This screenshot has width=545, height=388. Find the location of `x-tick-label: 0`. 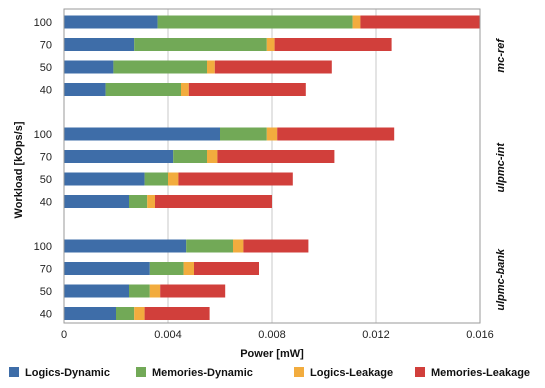

x-tick-label: 0 is located at coordinates (64, 335).